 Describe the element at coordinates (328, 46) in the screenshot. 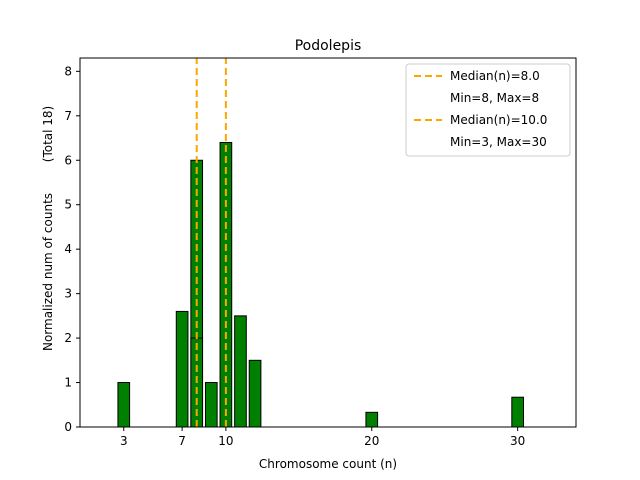

I see `chart-title: Podolepis` at that location.